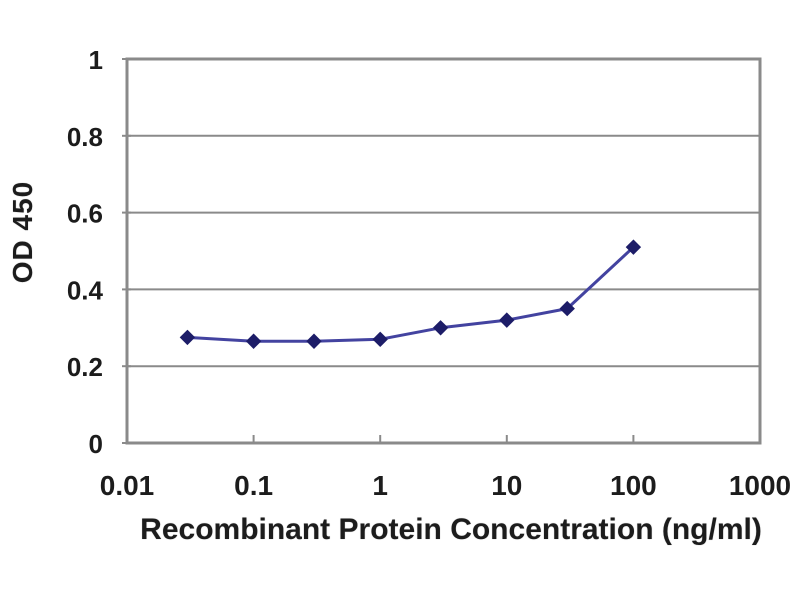 The width and height of the screenshot is (800, 600). What do you see at coordinates (85, 137) in the screenshot?
I see `y-tick-label: 0.8` at bounding box center [85, 137].